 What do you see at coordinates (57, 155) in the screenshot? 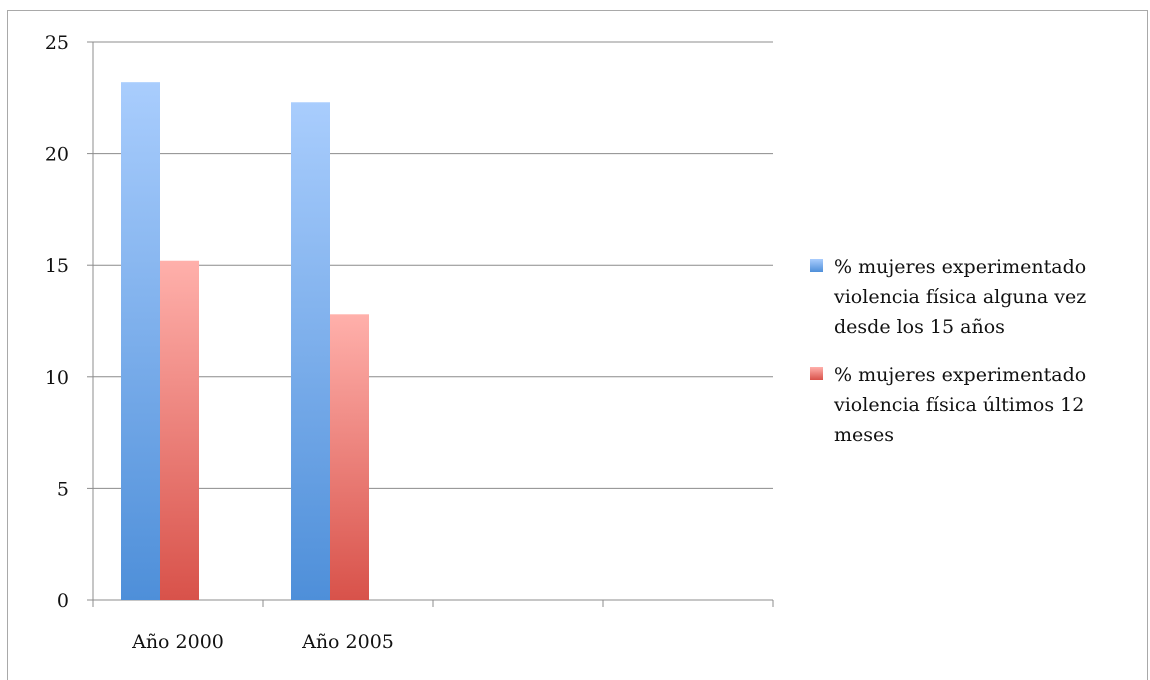
I see `y-tick-label-4: 20` at bounding box center [57, 155].